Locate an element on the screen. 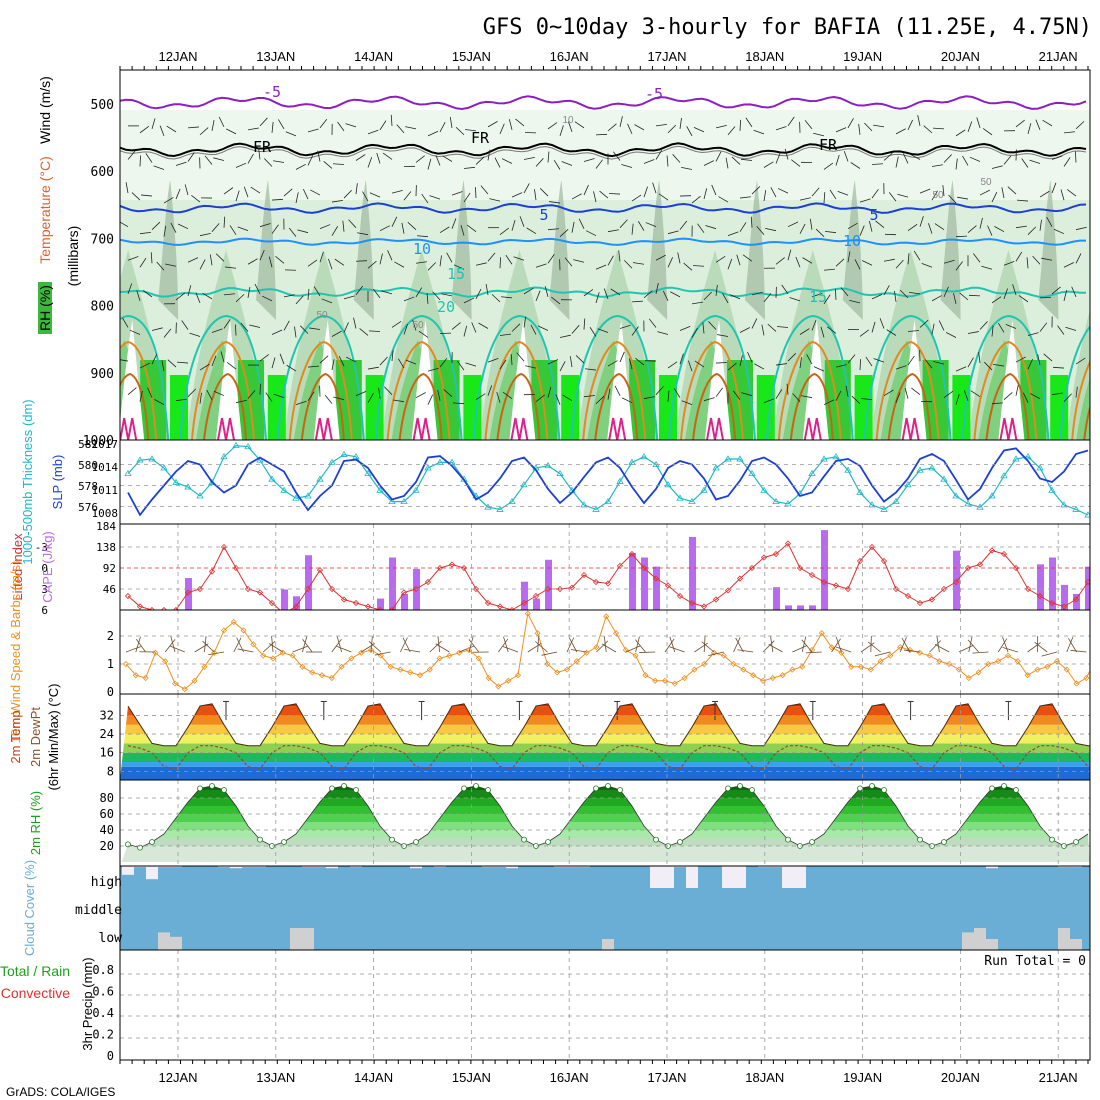 This screenshot has height=1100, width=1100. tick-thickness: 580 is located at coordinates (88, 465).